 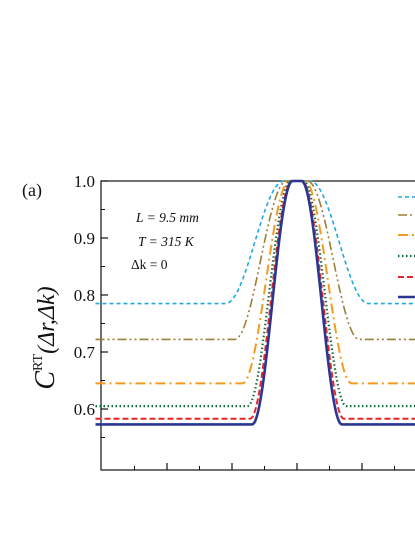 I want to click on y-tick-label: 0.7, so click(x=85, y=352).